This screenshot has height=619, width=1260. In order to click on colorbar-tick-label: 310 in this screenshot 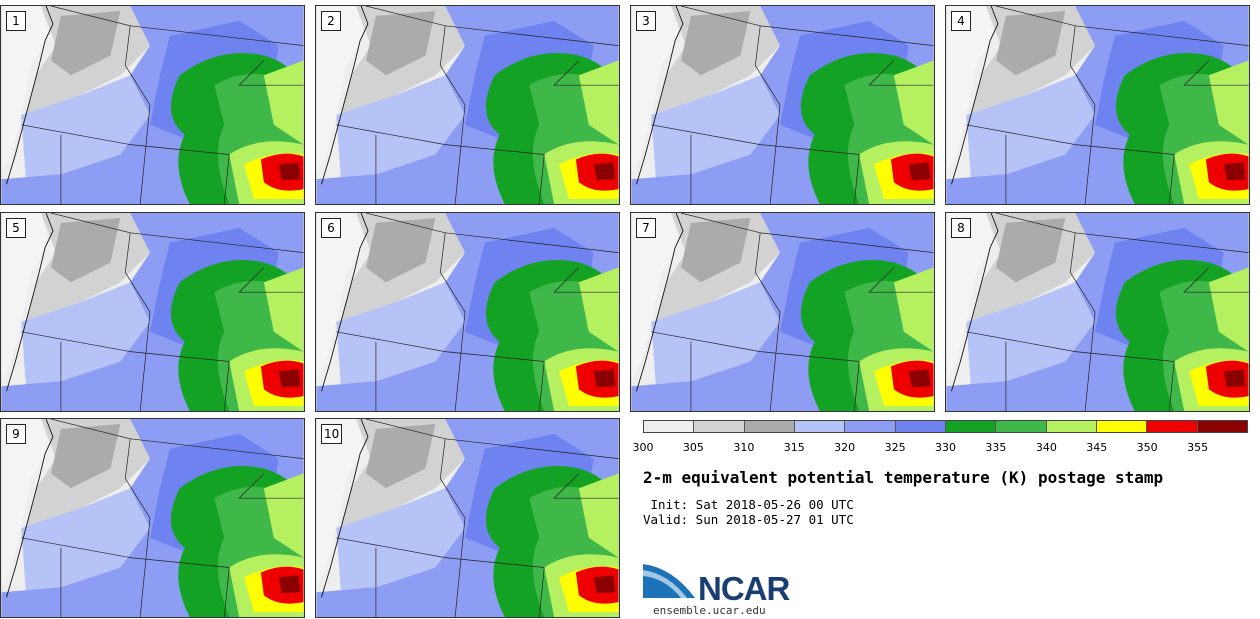, I will do `click(744, 447)`.